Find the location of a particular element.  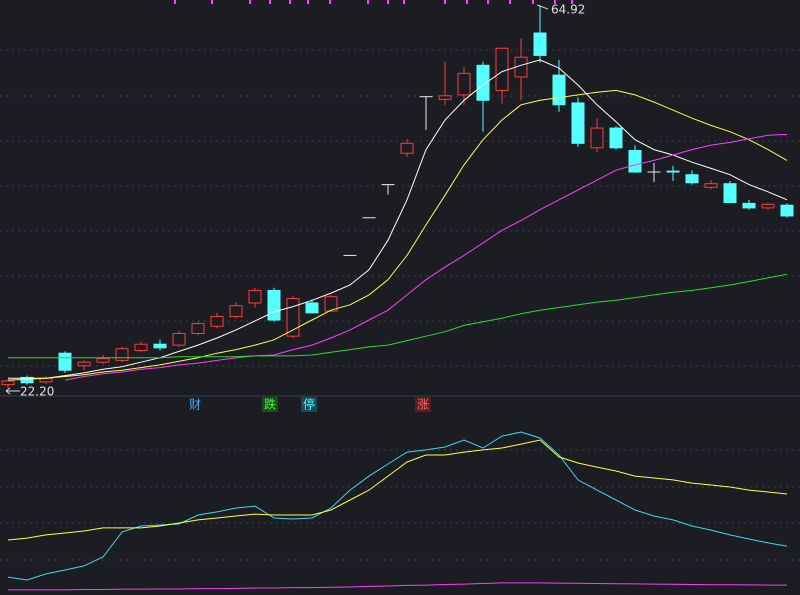

max-pointer is located at coordinates (542, 7).